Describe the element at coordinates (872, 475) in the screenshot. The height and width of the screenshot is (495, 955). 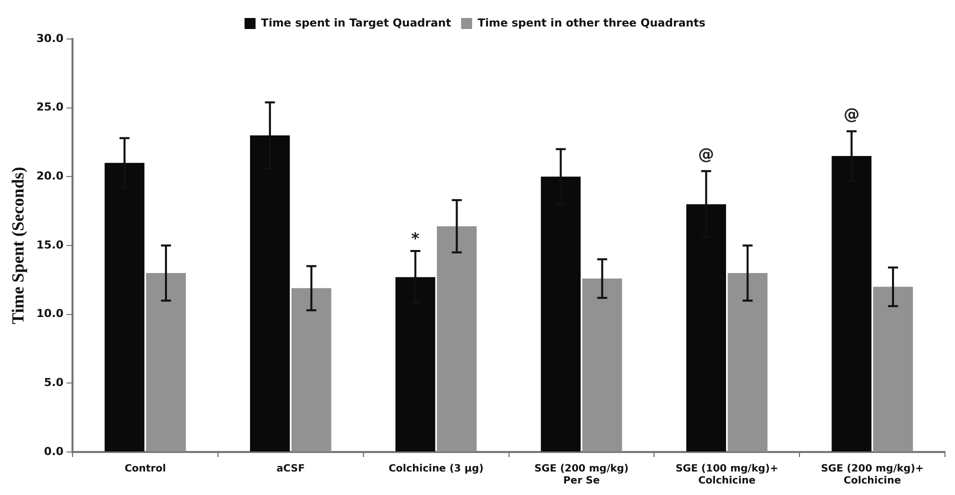
I see `x-tick-label: SGE (200 mg/kg)+ Colchicine` at that location.